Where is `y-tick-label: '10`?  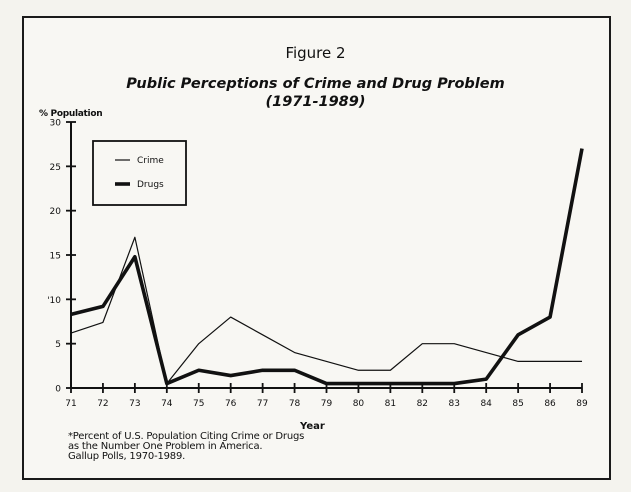 y-tick-label: '10 is located at coordinates (54, 301).